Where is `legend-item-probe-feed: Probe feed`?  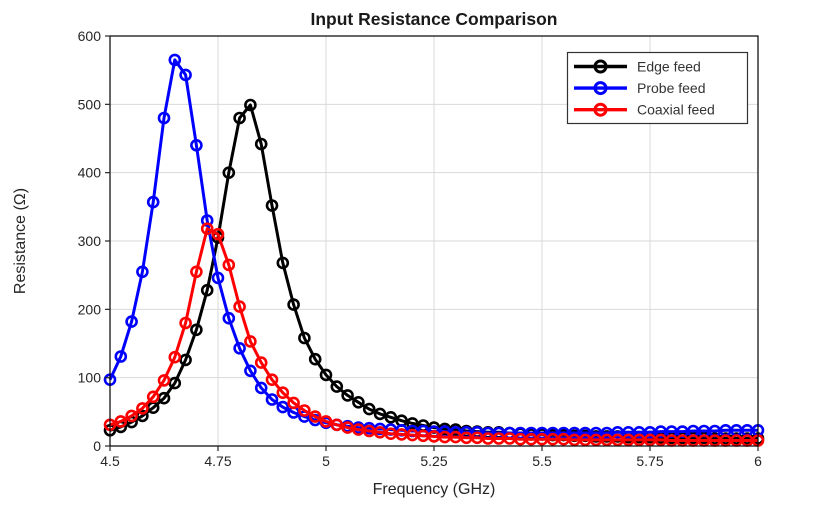 legend-item-probe-feed: Probe feed is located at coordinates (640, 88).